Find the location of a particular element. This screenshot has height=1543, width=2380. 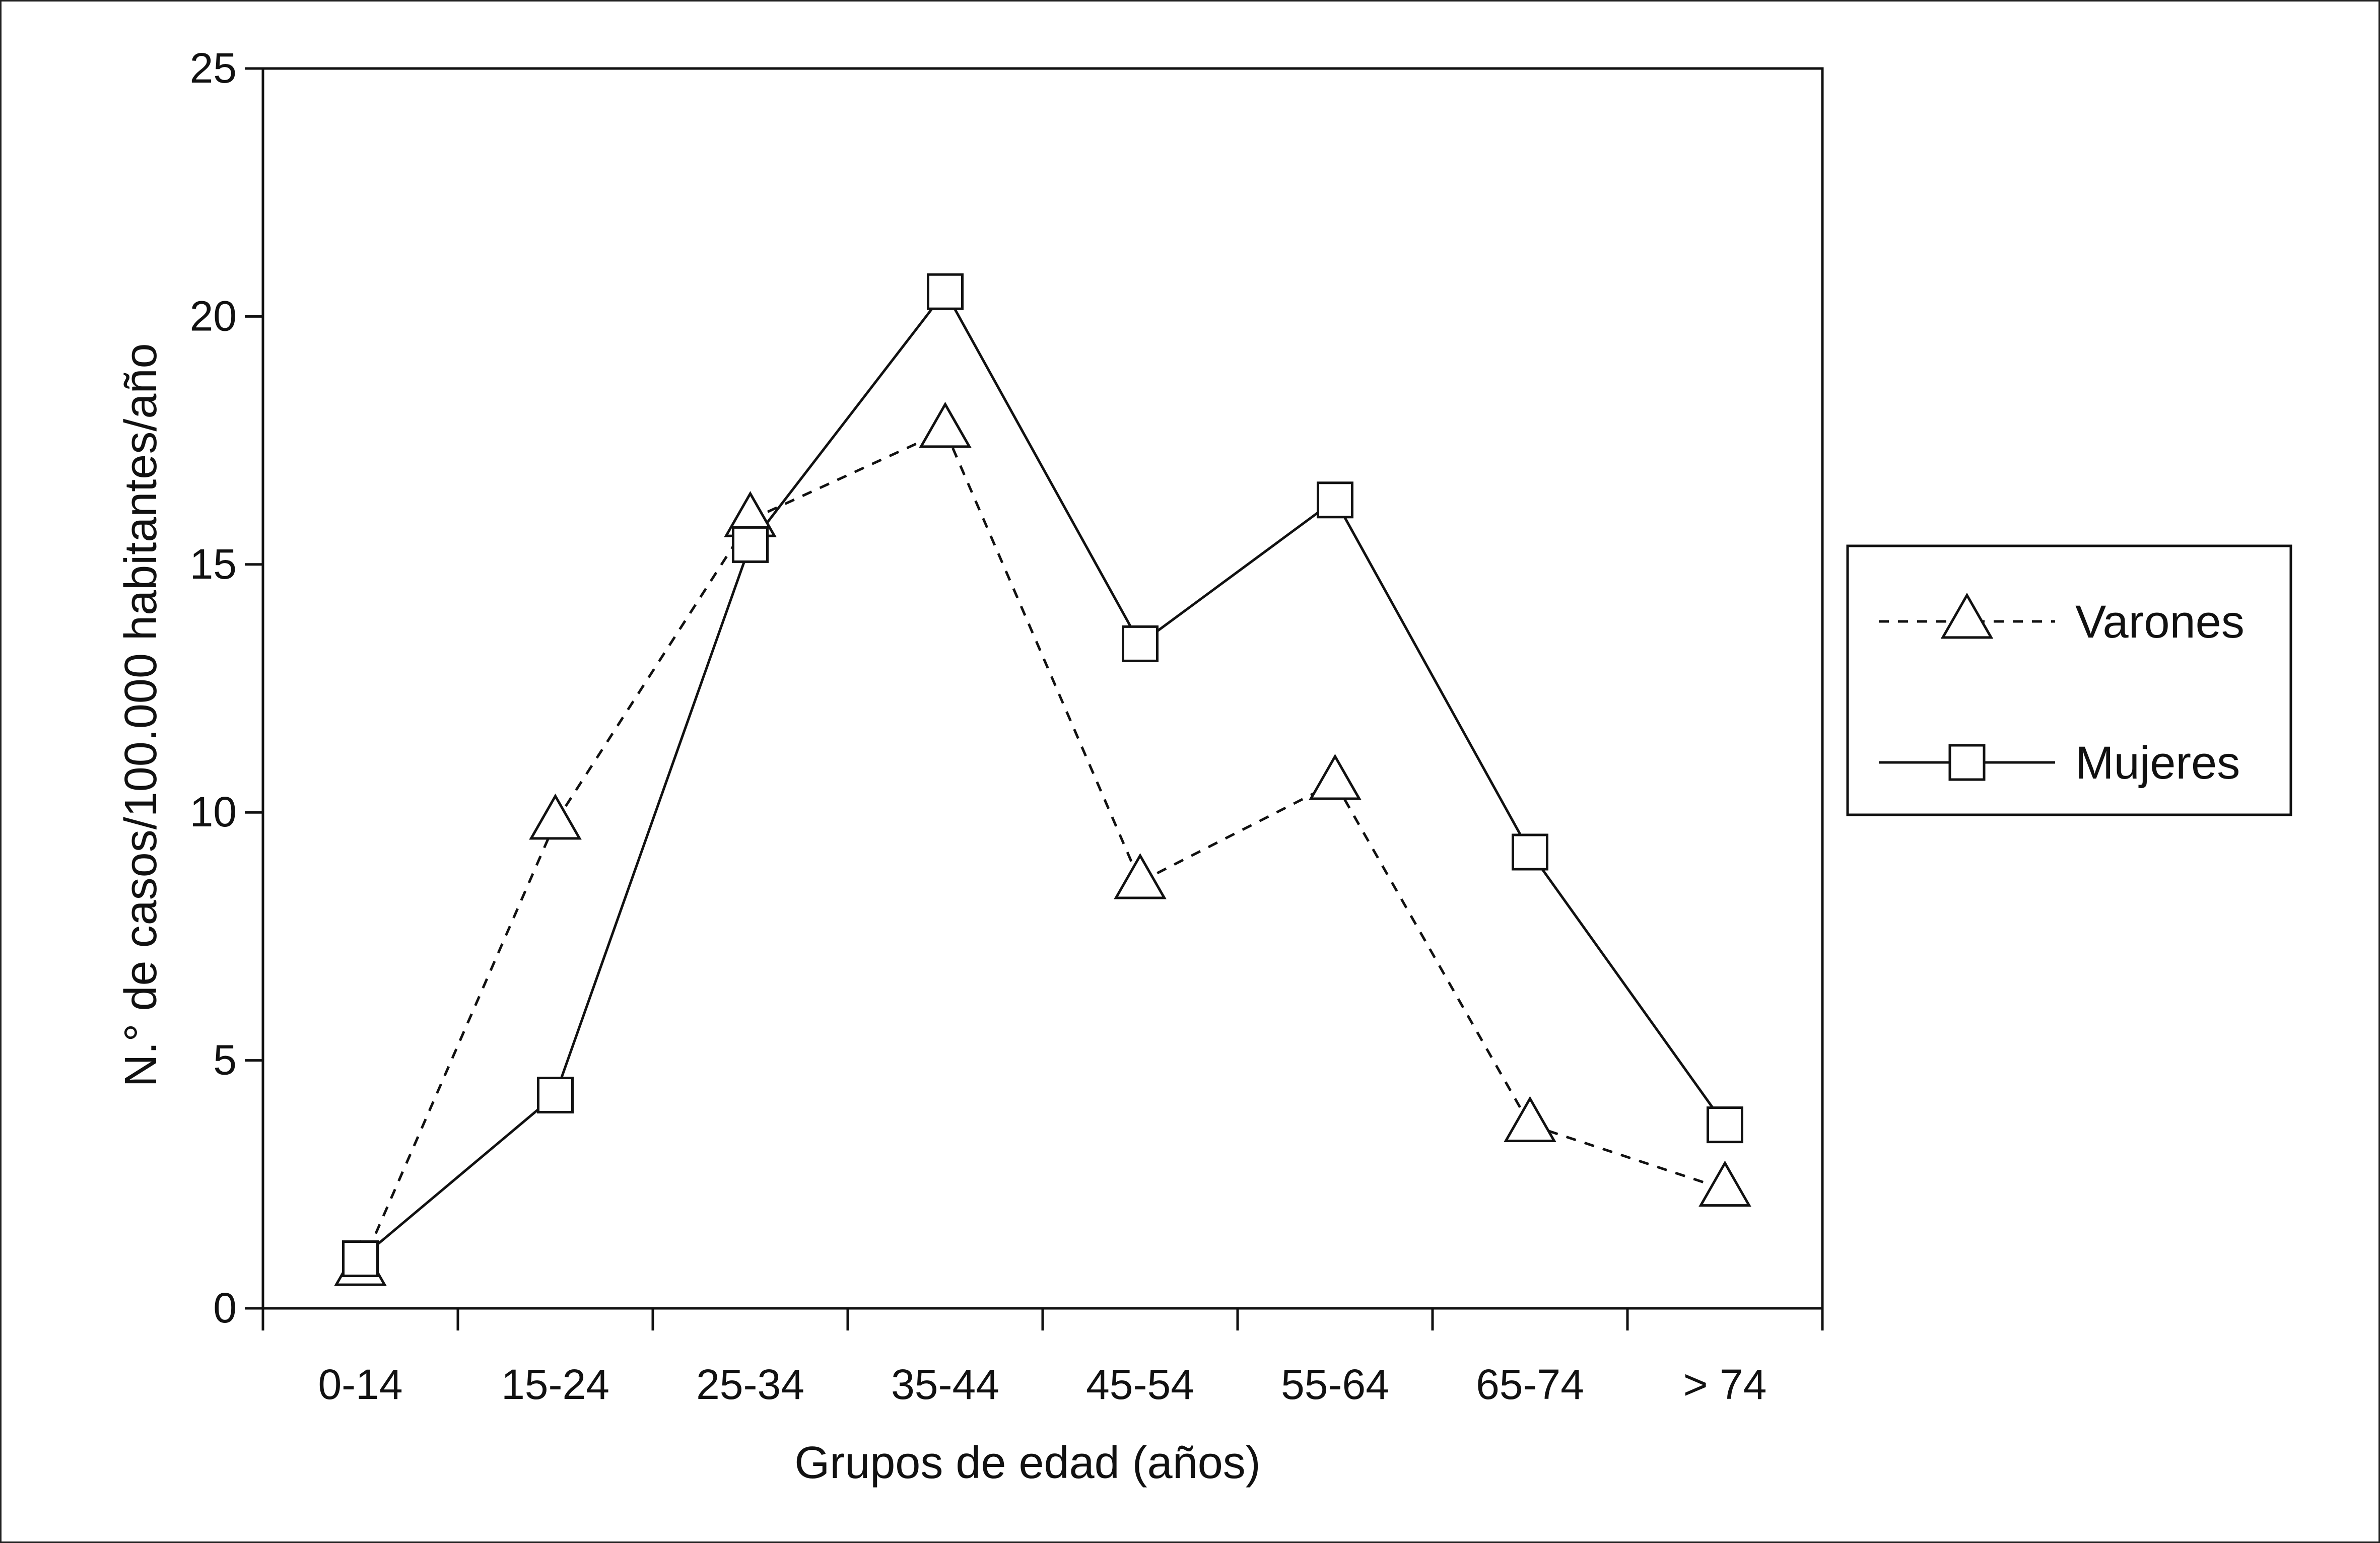

x-tick-label: > 74 is located at coordinates (1725, 1384).